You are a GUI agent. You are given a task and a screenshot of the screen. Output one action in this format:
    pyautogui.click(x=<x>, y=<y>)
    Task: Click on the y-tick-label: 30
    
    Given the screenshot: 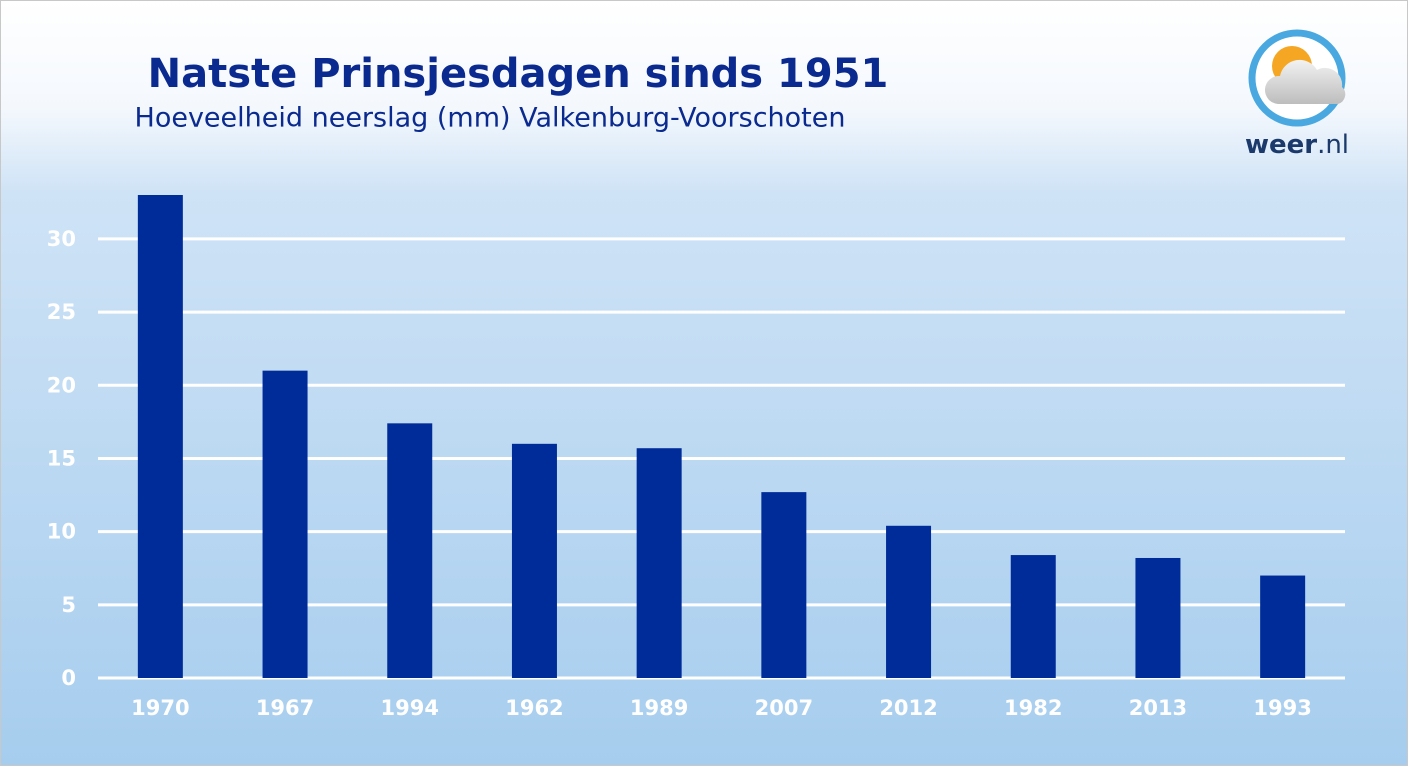 What is the action you would take?
    pyautogui.click(x=61, y=239)
    